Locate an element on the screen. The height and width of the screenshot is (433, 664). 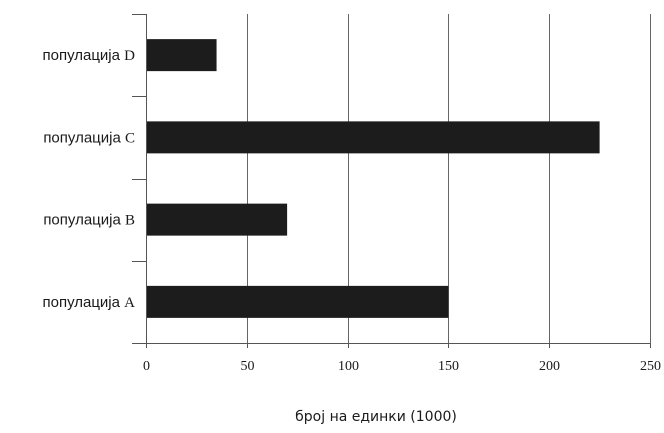
bar-c is located at coordinates (373, 137).